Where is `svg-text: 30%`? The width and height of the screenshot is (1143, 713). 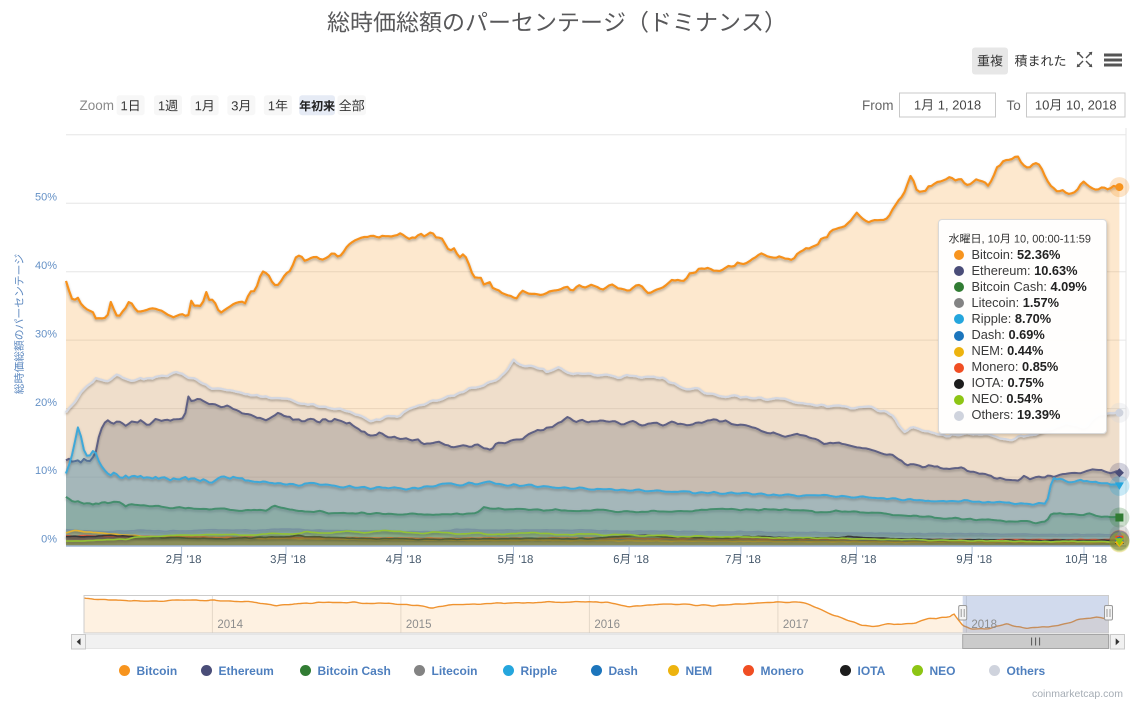 svg-text: 30% is located at coordinates (46, 334).